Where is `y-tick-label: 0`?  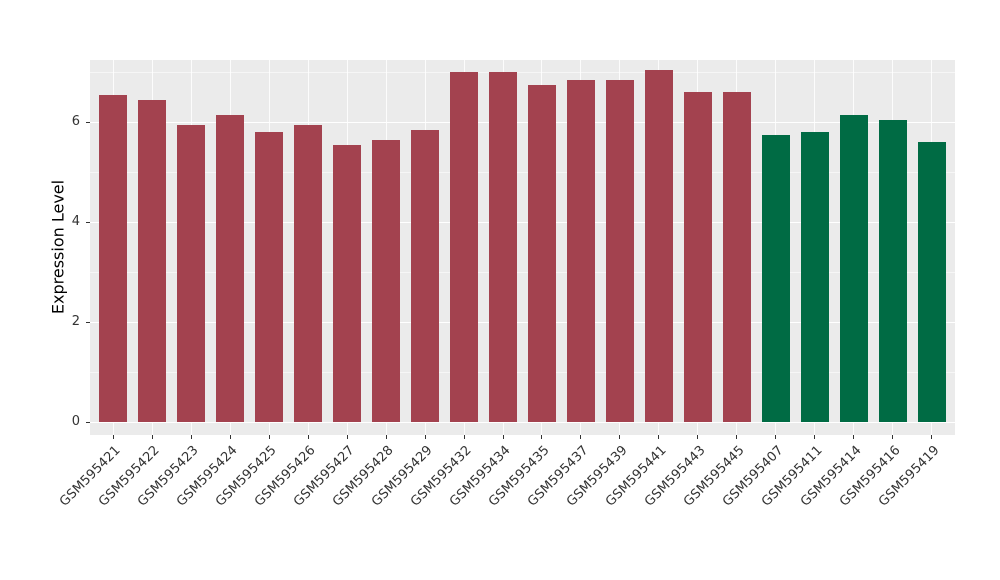 y-tick-label: 0 is located at coordinates (75, 421).